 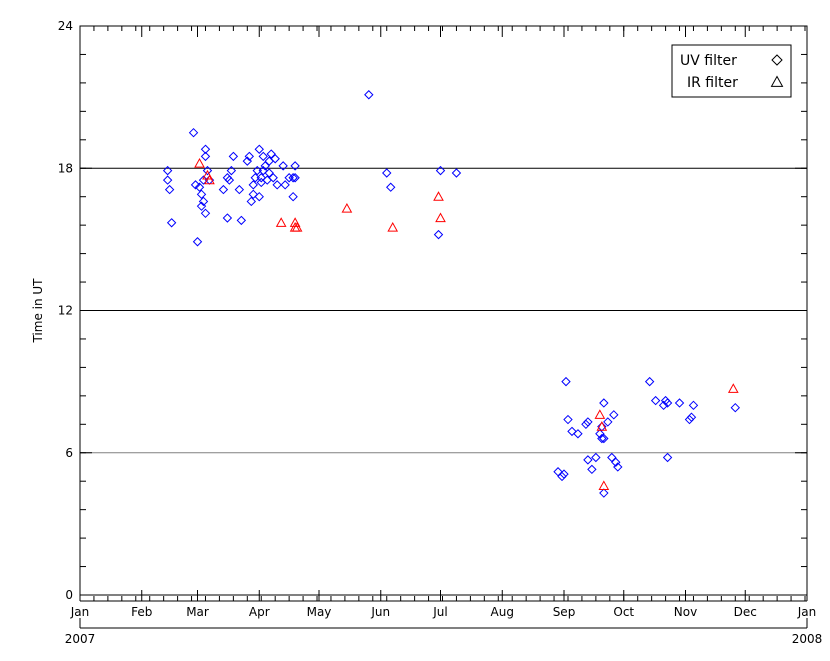 I want to click on x-tick-label: Jun, so click(x=380, y=612).